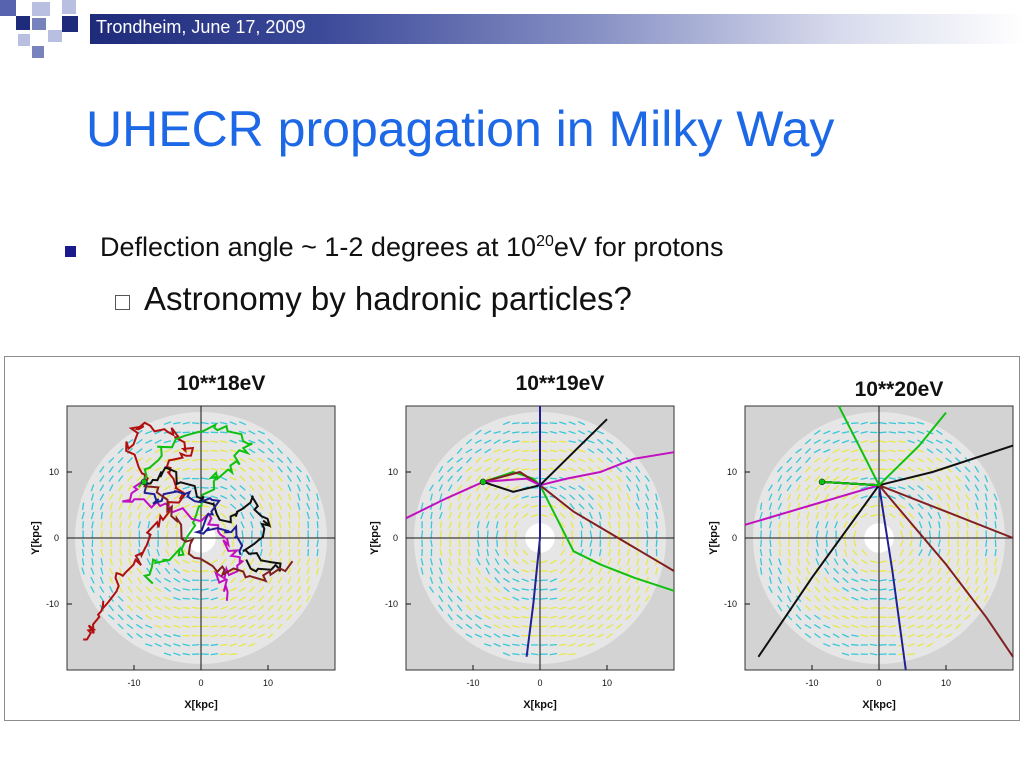 The image size is (1024, 768). Describe the element at coordinates (899, 389) in the screenshot. I see `panel-title: 10**20eV` at that location.